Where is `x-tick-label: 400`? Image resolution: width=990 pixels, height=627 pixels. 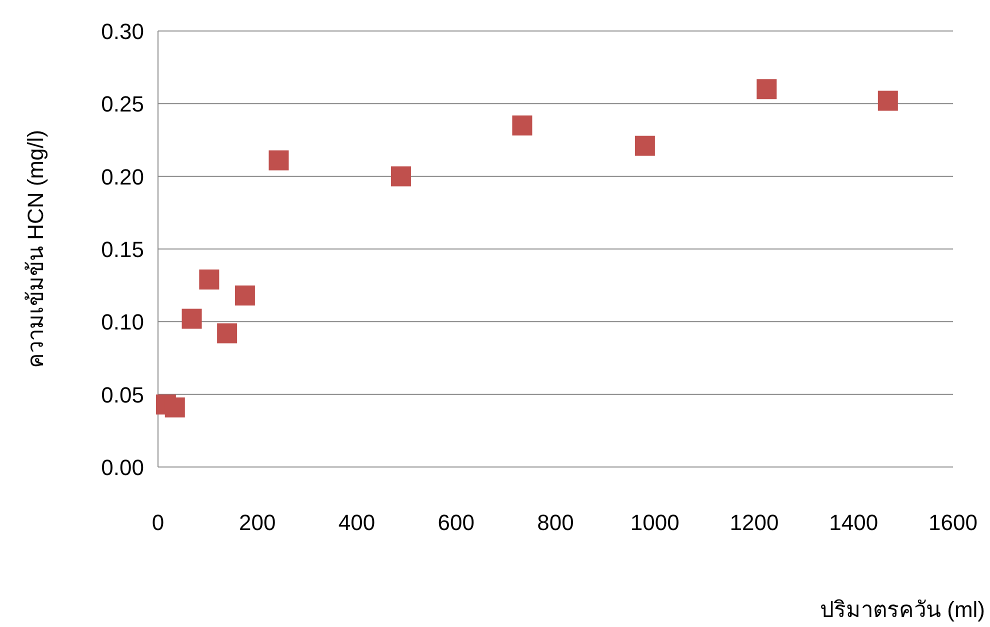 x-tick-label: 400 is located at coordinates (357, 522).